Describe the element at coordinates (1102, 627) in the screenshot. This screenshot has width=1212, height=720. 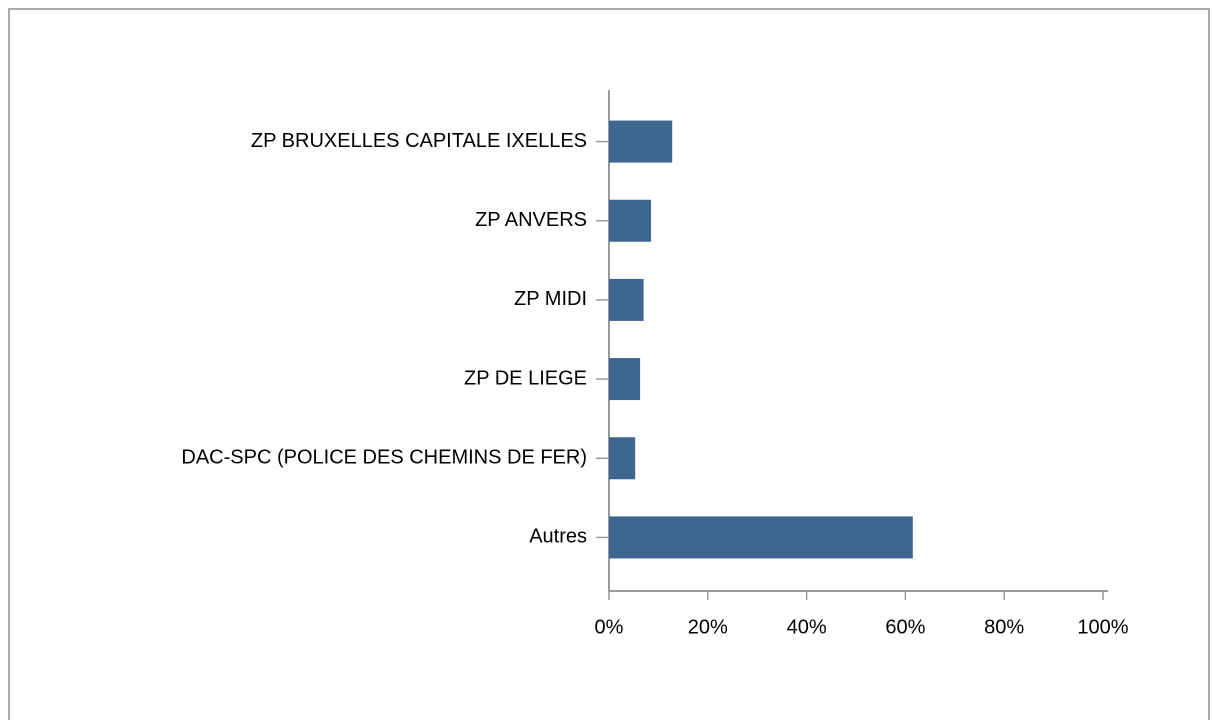
I see `x-tick-label: 100%` at that location.